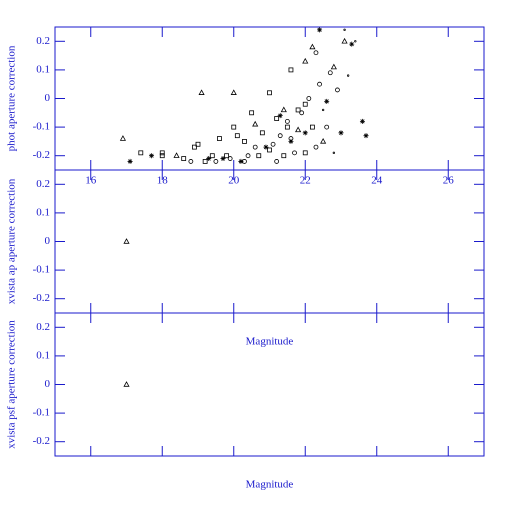 The width and height of the screenshot is (512, 512). What do you see at coordinates (12, 241) in the screenshot?
I see `y-axis-label: xvista ap aperture correction` at bounding box center [12, 241].